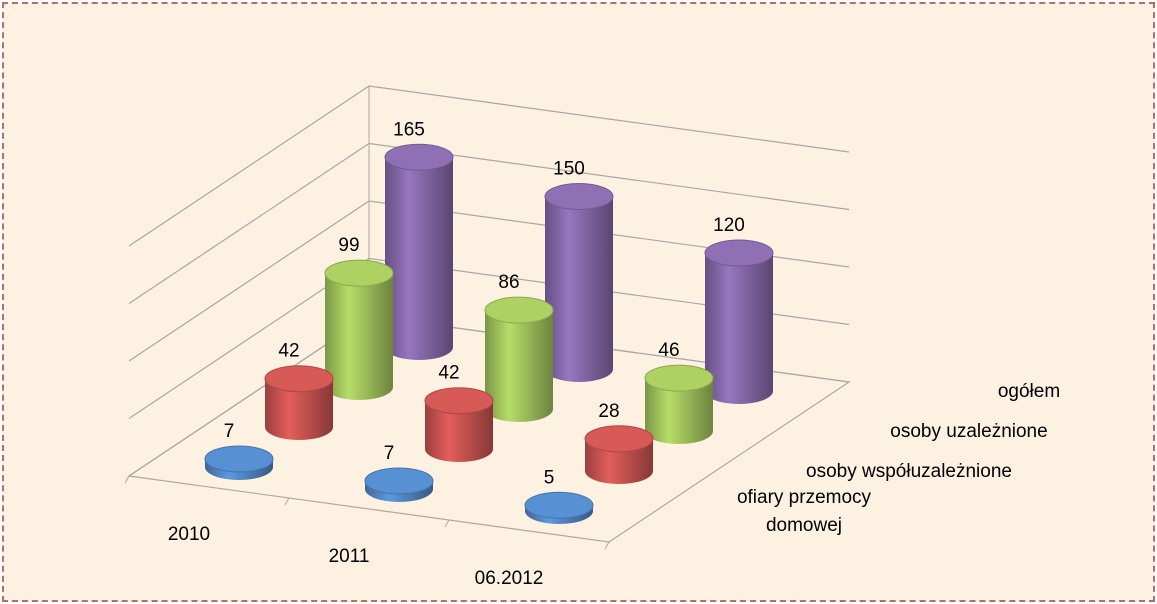  What do you see at coordinates (804, 511) in the screenshot?
I see `series-label: ofiary przemocy domowej` at bounding box center [804, 511].